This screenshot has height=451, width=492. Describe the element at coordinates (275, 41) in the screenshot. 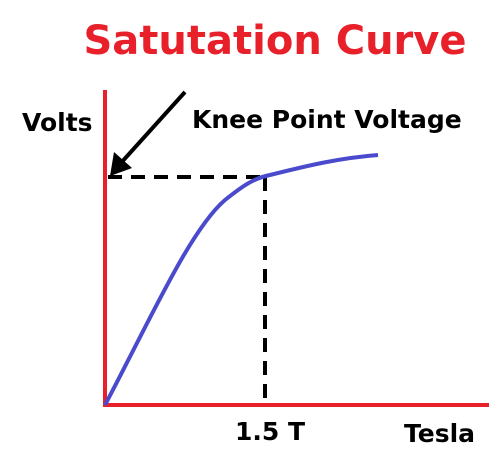

I see `title: Satutation Curve` at that location.